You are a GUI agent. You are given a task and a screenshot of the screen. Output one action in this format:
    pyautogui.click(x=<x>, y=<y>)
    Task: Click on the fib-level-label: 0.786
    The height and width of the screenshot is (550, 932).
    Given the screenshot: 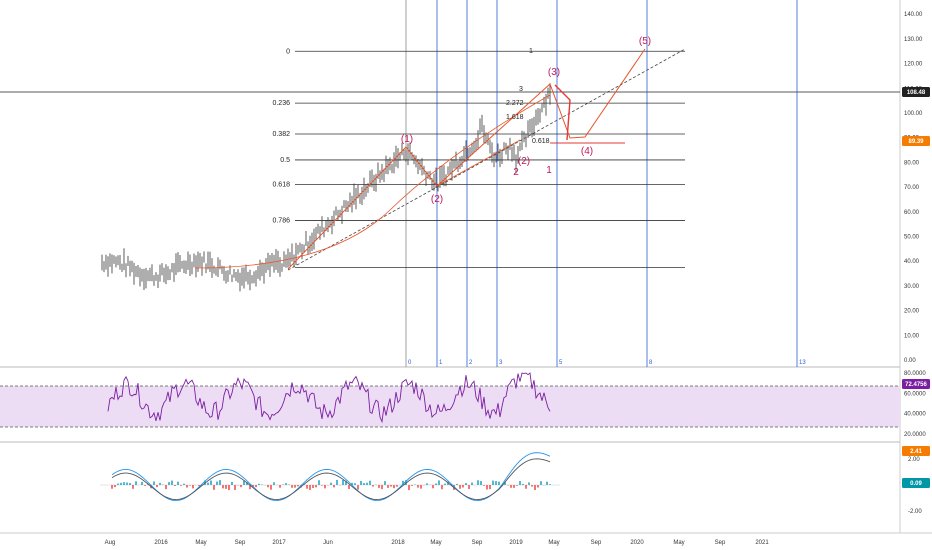 What is the action you would take?
    pyautogui.click(x=281, y=220)
    